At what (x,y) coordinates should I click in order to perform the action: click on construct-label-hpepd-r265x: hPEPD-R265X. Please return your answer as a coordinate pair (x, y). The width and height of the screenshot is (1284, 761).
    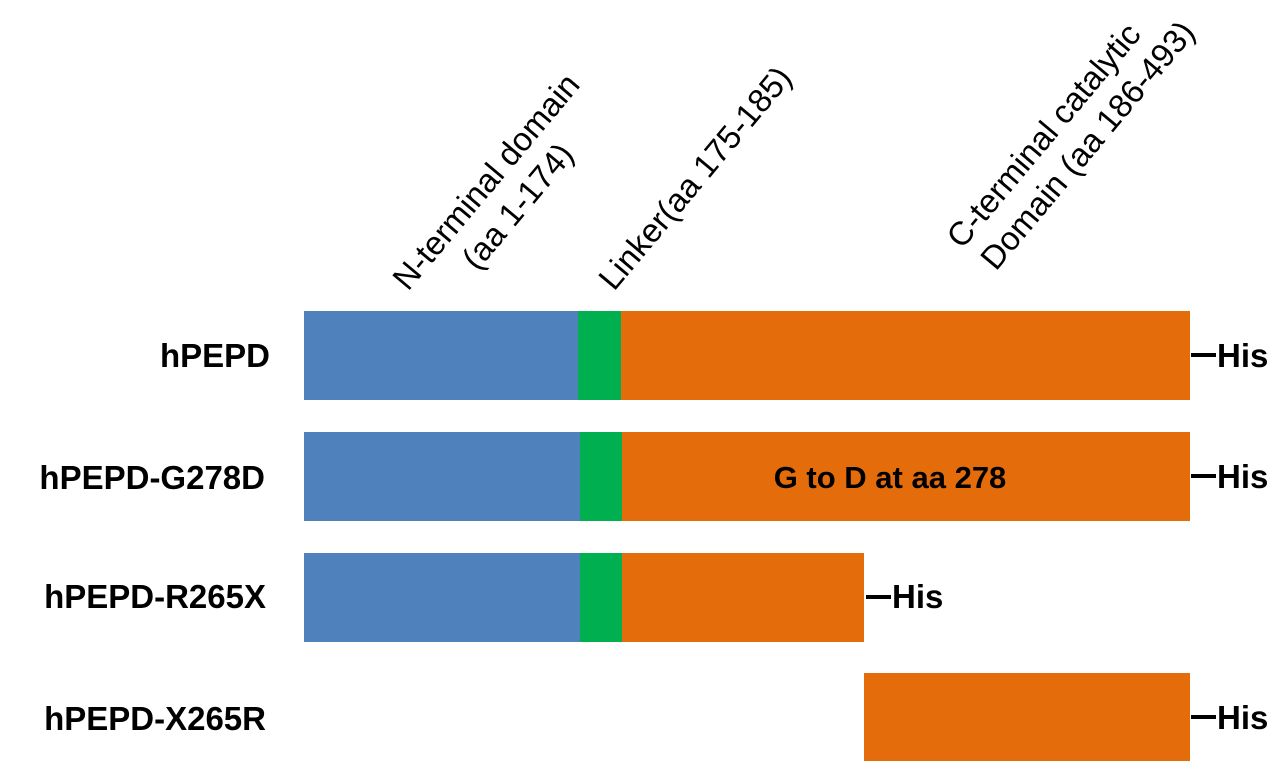
    Looking at the image, I should click on (155, 596).